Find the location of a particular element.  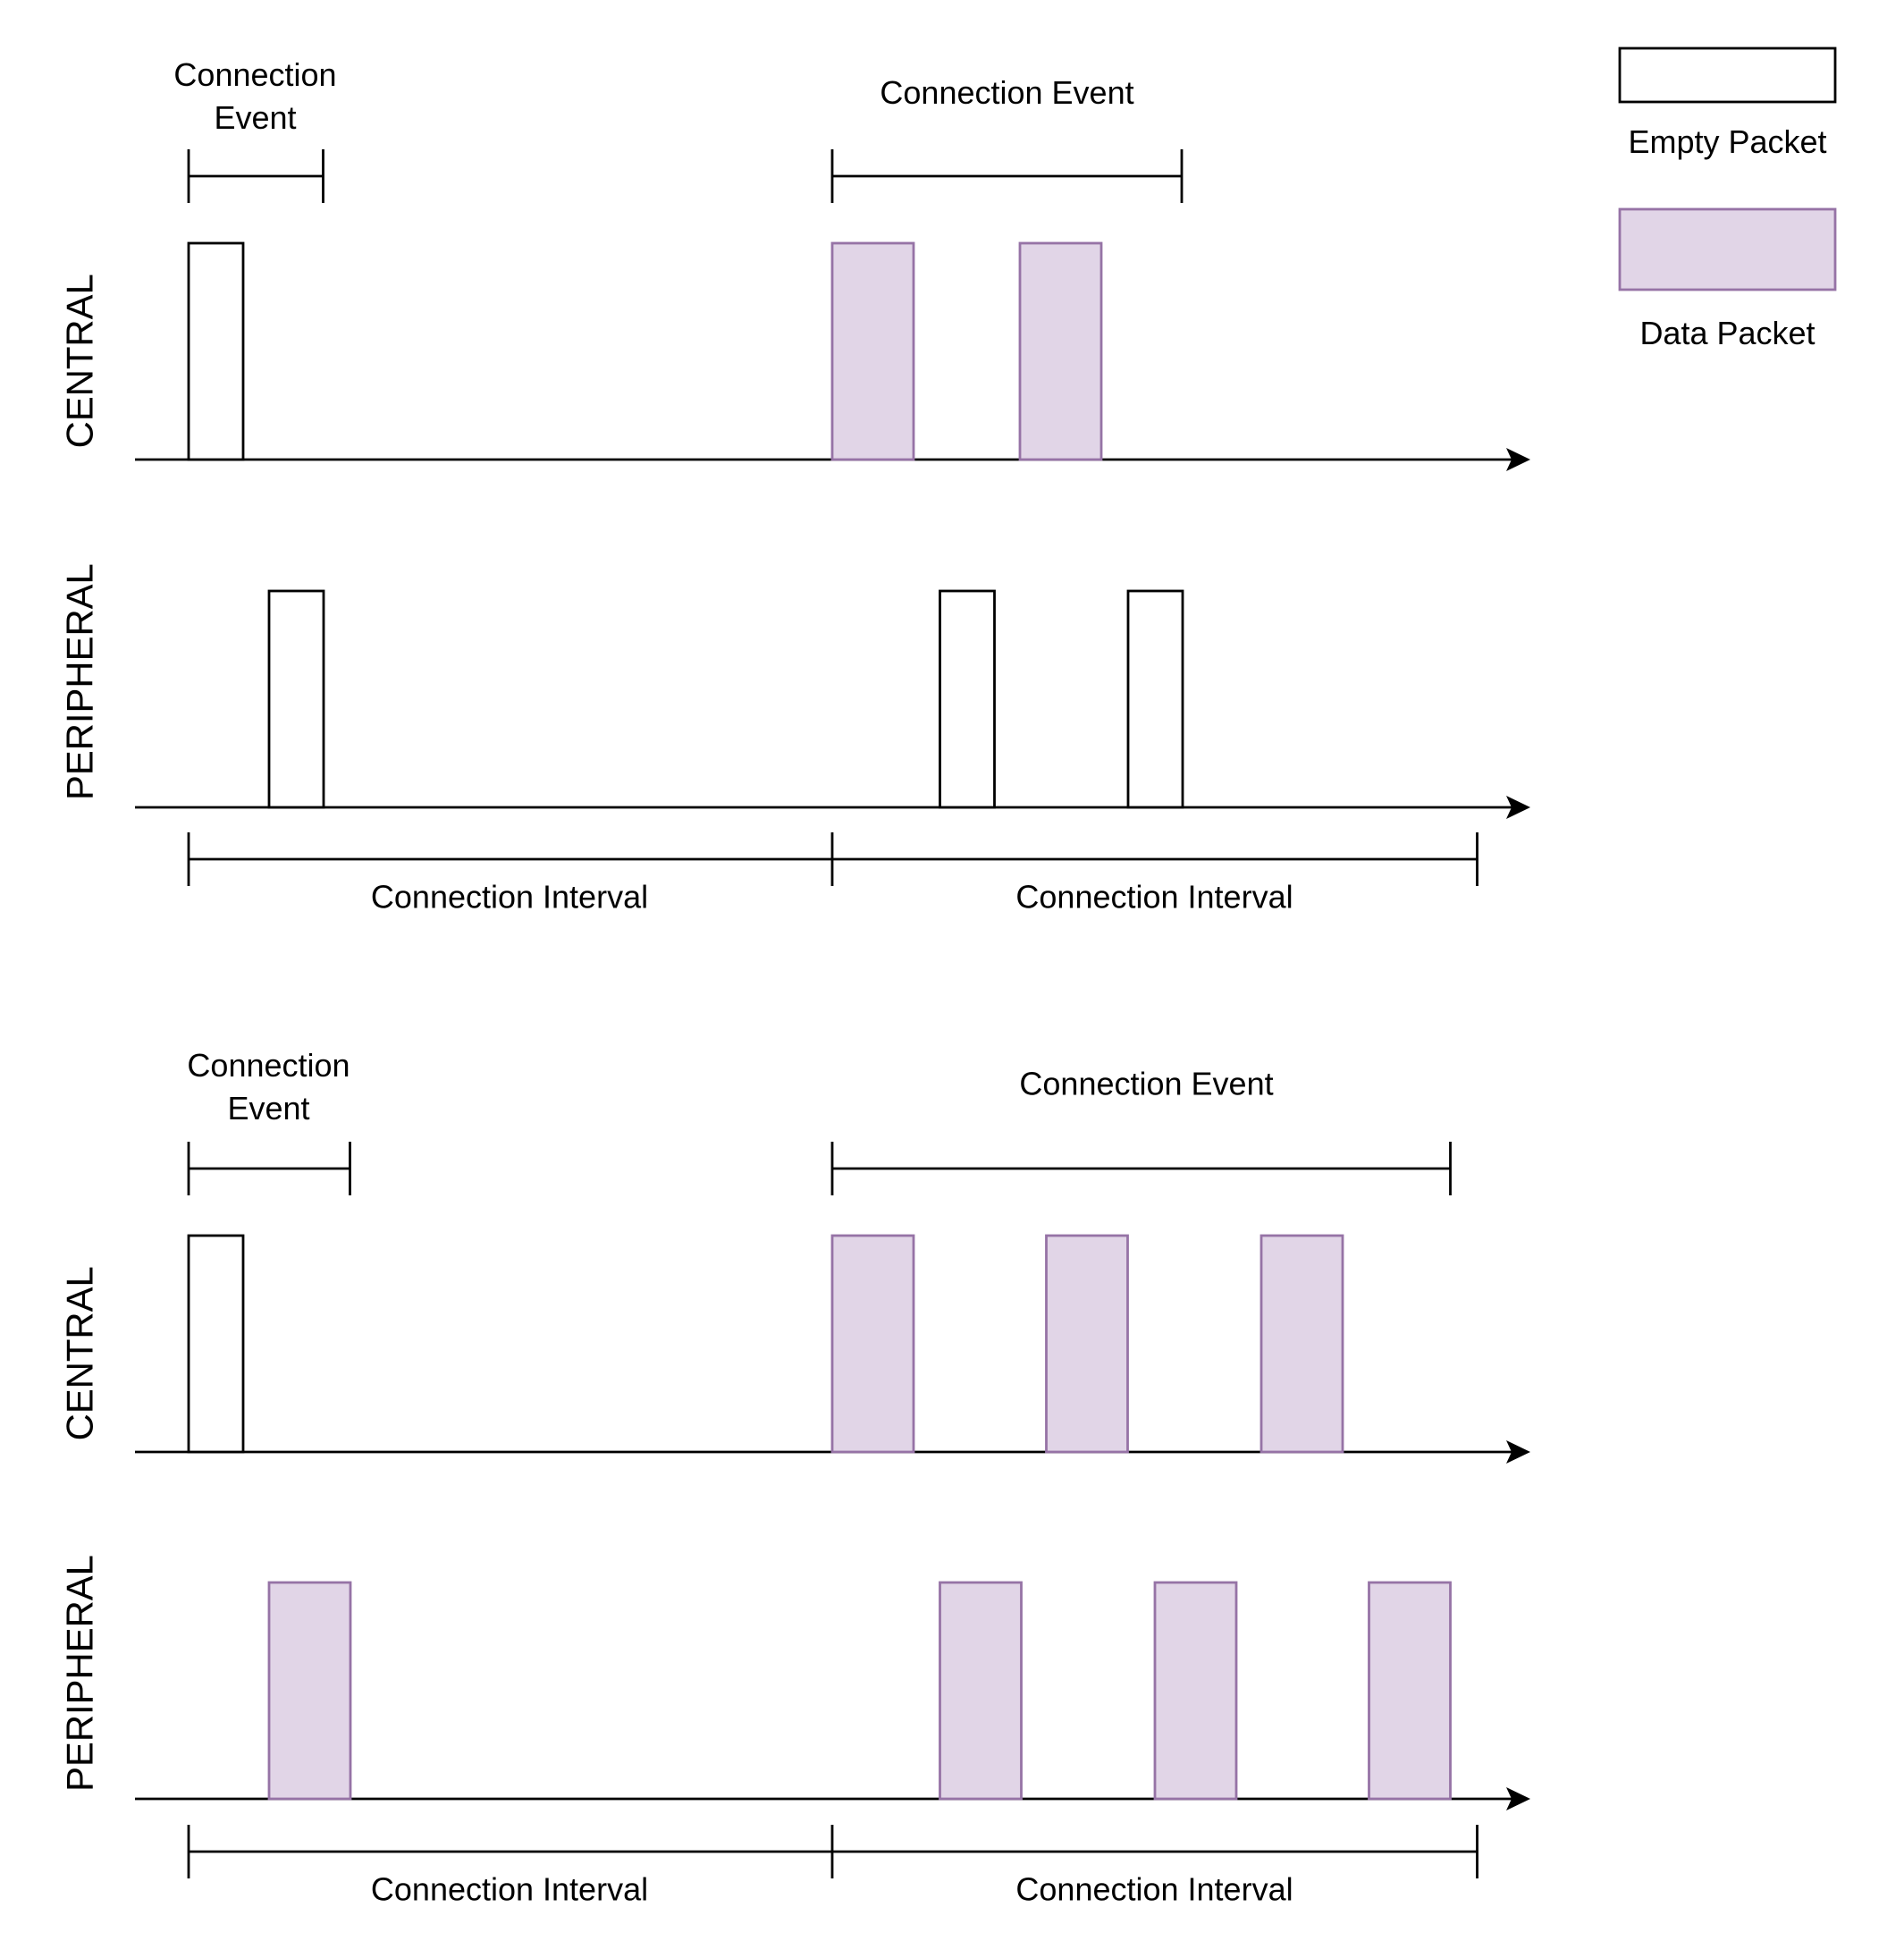

svg-text: Data Packet is located at coordinates (1727, 333).